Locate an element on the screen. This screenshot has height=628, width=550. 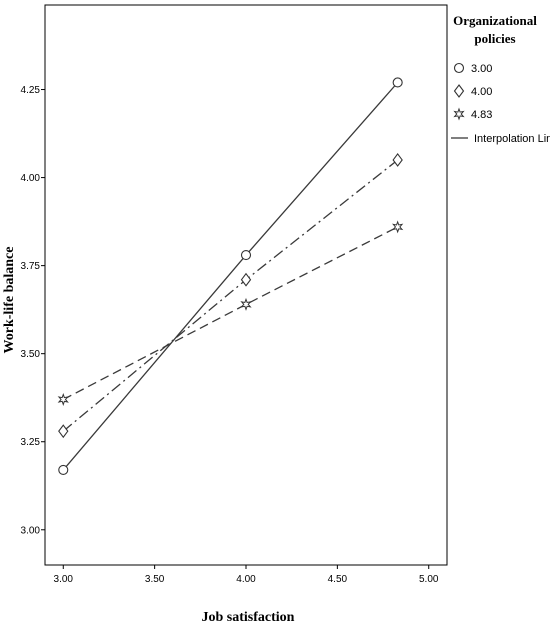
legend-label: 4.00 is located at coordinates (481, 92).